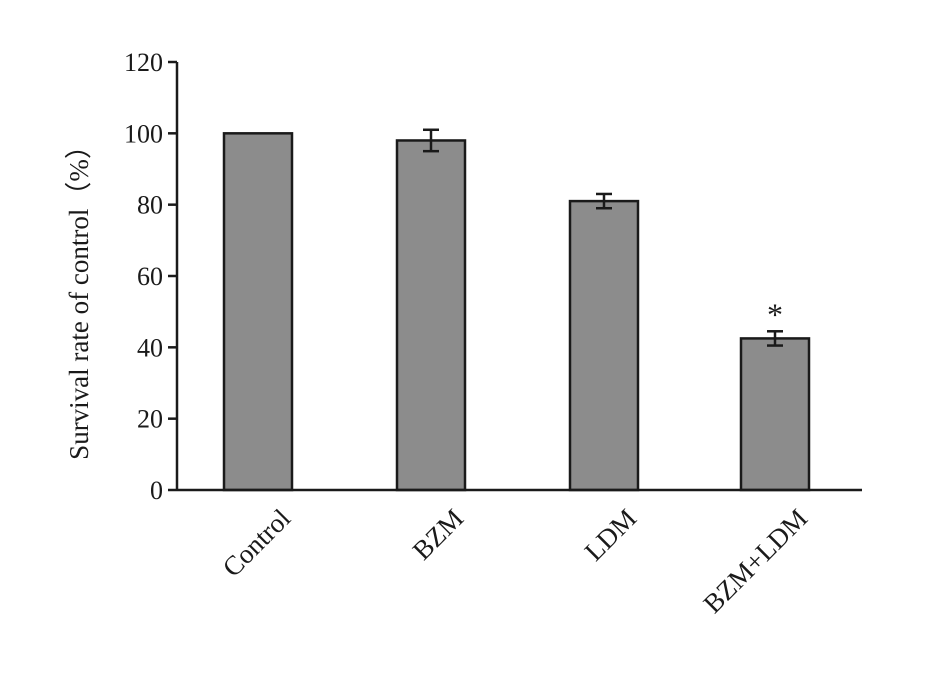 Image resolution: width=945 pixels, height=696 pixels. I want to click on y-tick-label: 80, so click(150, 205).